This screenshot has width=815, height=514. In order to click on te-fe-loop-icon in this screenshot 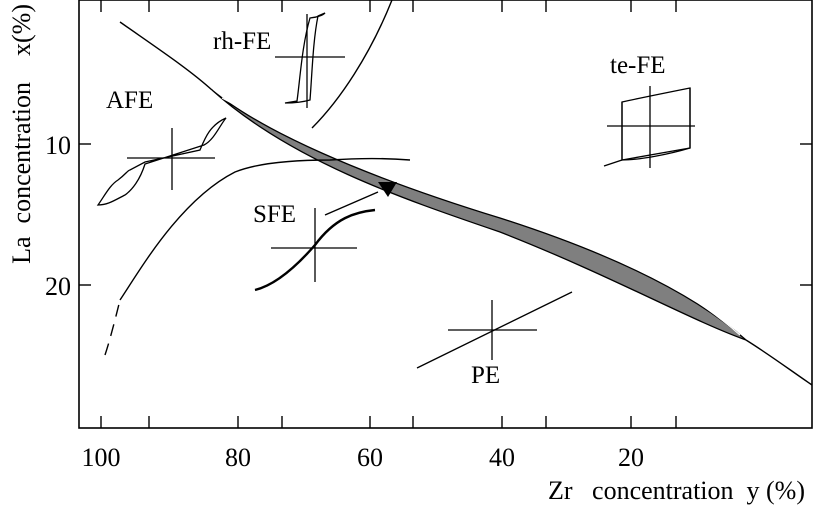, I will do `click(649, 127)`.